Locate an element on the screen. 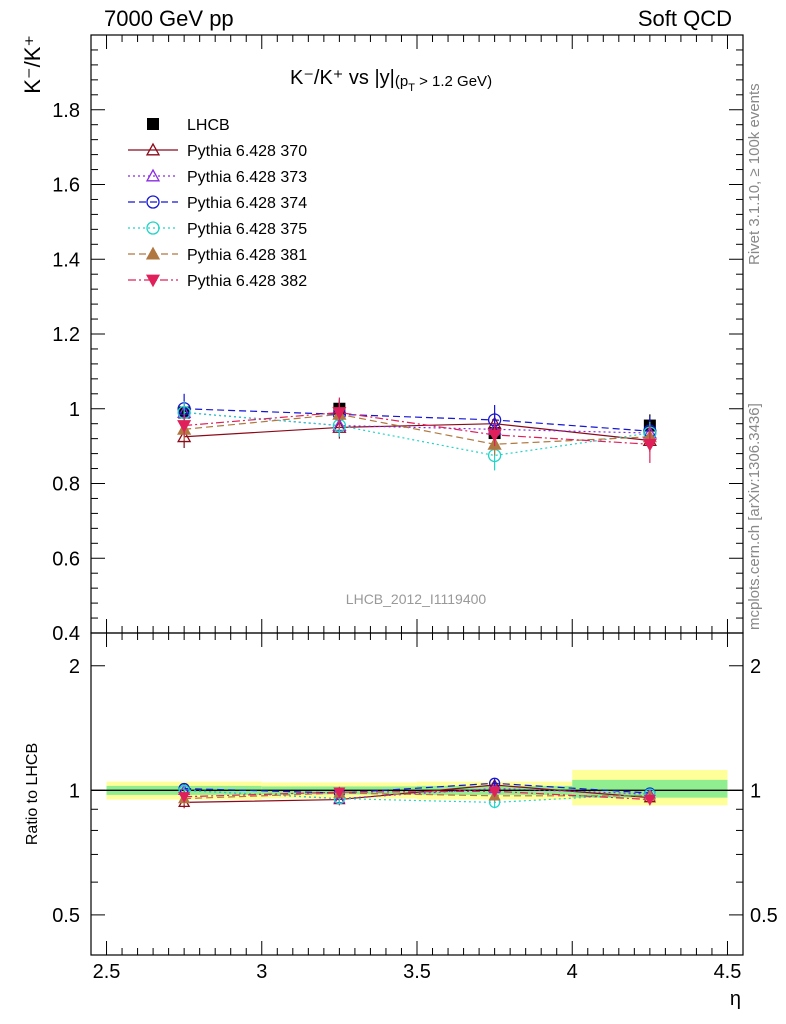 The image size is (786, 1024). legend-label: Pythia 6.428 375 is located at coordinates (247, 229).